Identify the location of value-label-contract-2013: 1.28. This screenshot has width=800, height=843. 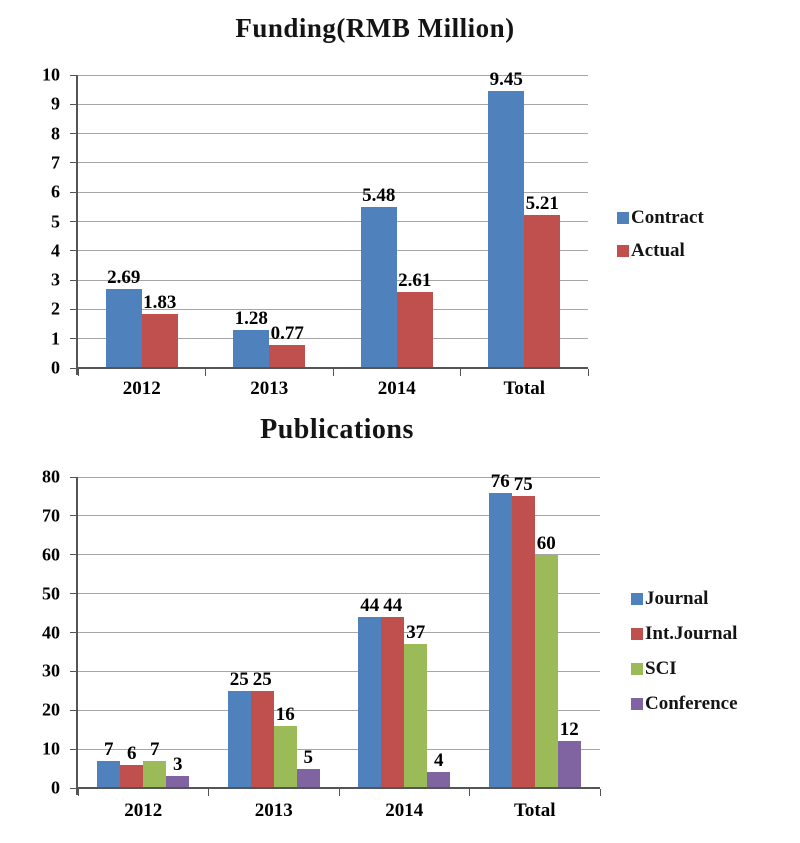
(251, 319).